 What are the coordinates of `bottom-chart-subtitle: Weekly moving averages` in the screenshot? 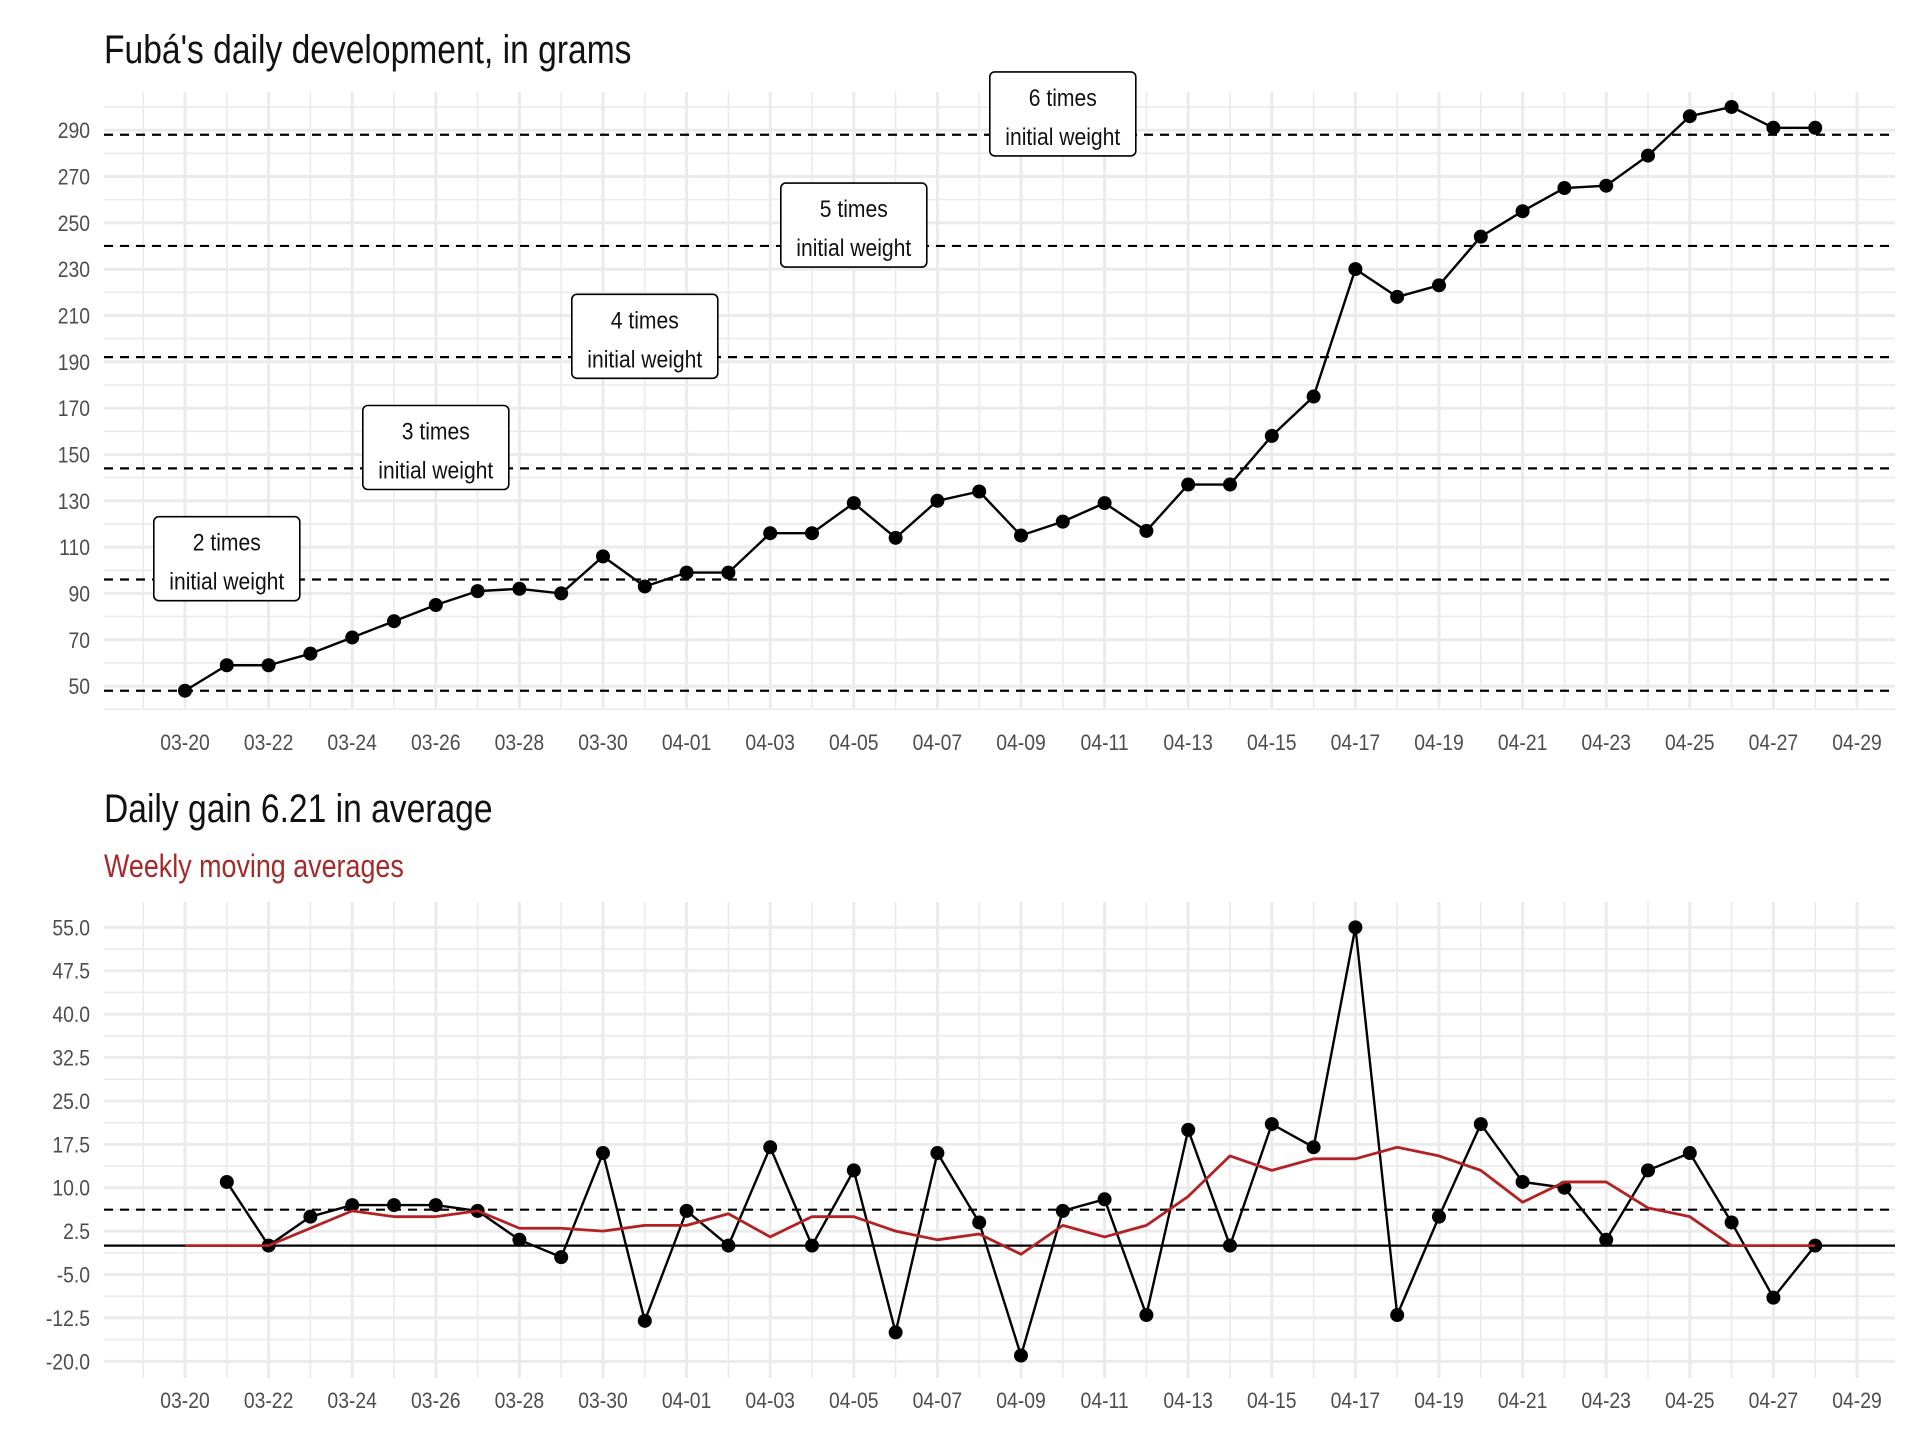 It's located at (254, 866).